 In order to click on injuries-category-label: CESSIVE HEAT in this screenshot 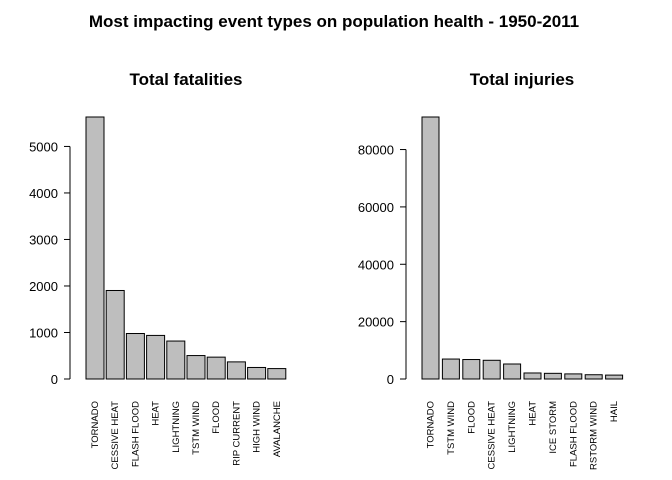, I will do `click(492, 435)`.